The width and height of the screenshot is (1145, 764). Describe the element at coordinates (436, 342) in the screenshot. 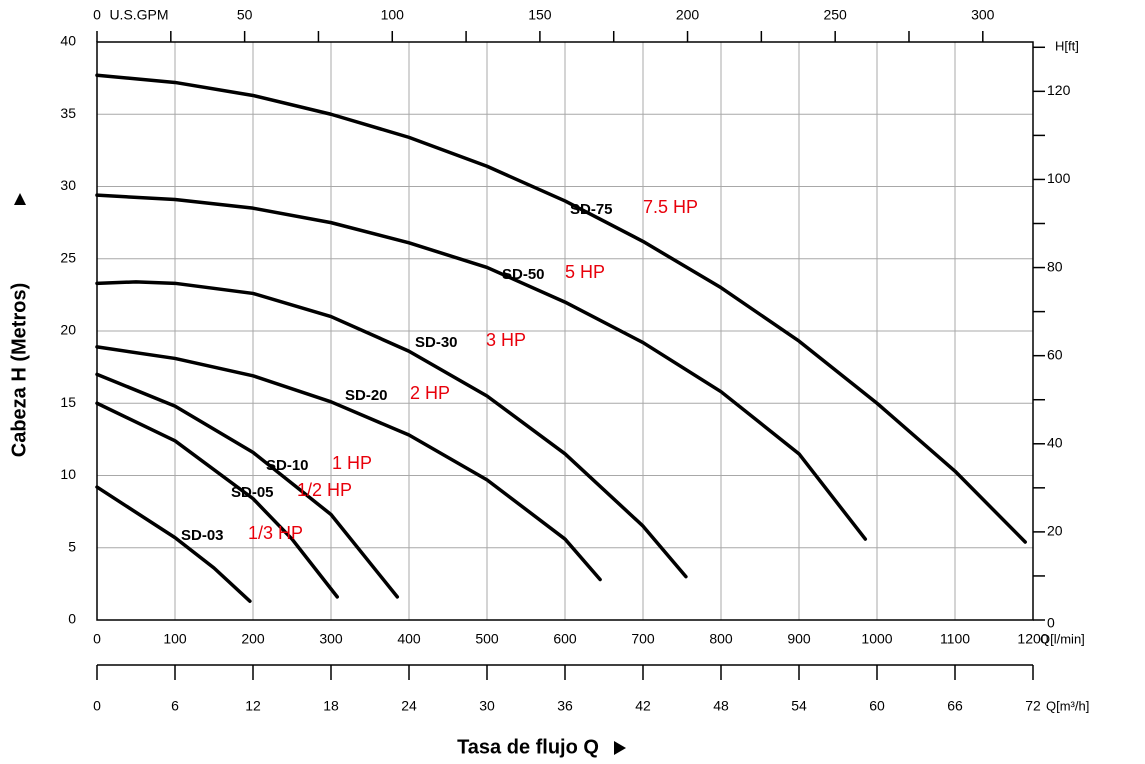

I see `series-name: SD-30` at that location.